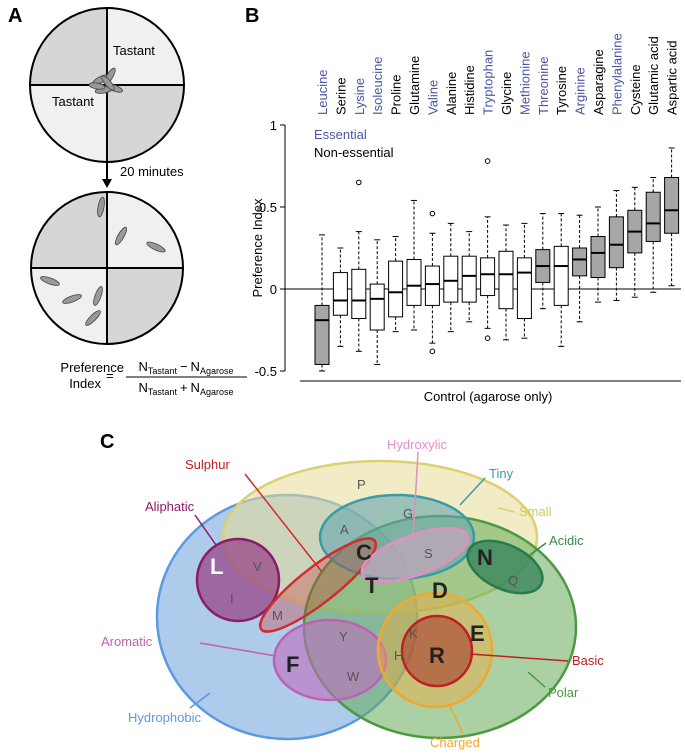  What do you see at coordinates (361, 484) in the screenshot?
I see `amino-acid: P` at bounding box center [361, 484].